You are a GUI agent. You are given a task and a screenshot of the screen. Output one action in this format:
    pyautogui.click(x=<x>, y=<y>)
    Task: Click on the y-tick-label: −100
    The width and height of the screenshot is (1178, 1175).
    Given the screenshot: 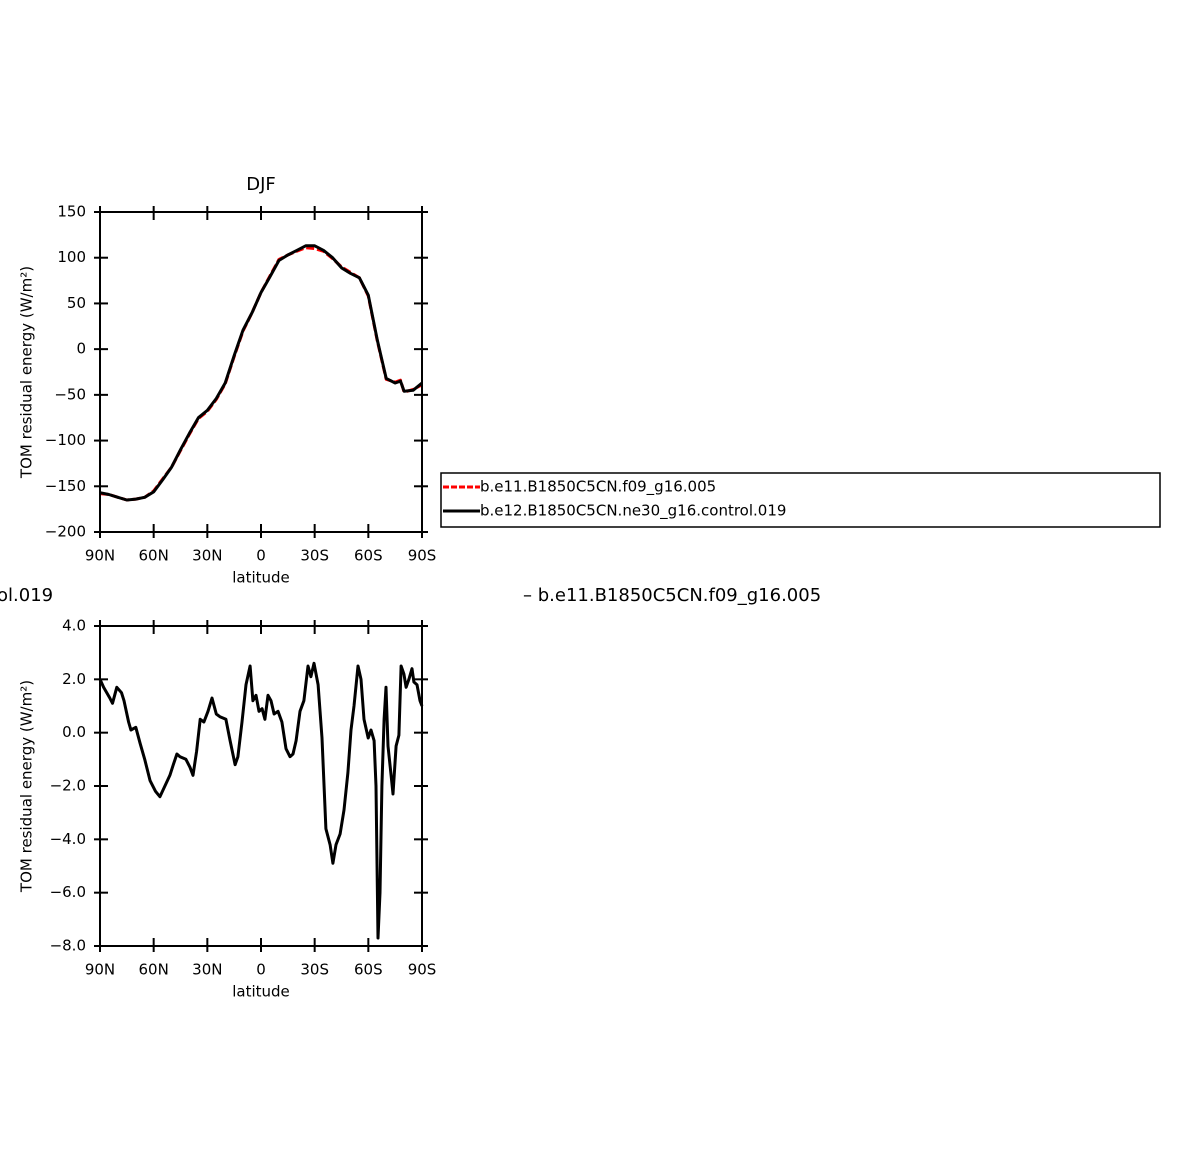 What is the action you would take?
    pyautogui.click(x=65, y=440)
    